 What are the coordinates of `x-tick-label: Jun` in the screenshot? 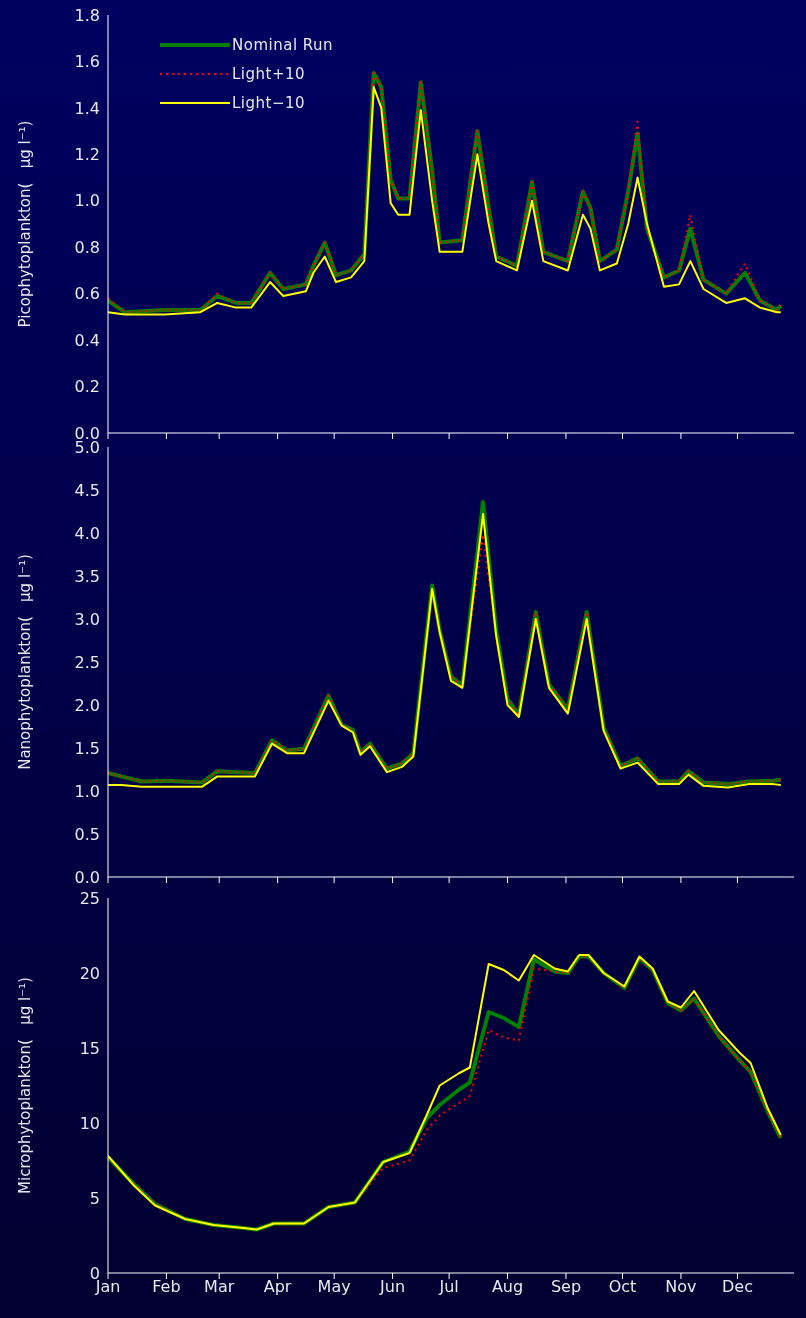 It's located at (392, 1287).